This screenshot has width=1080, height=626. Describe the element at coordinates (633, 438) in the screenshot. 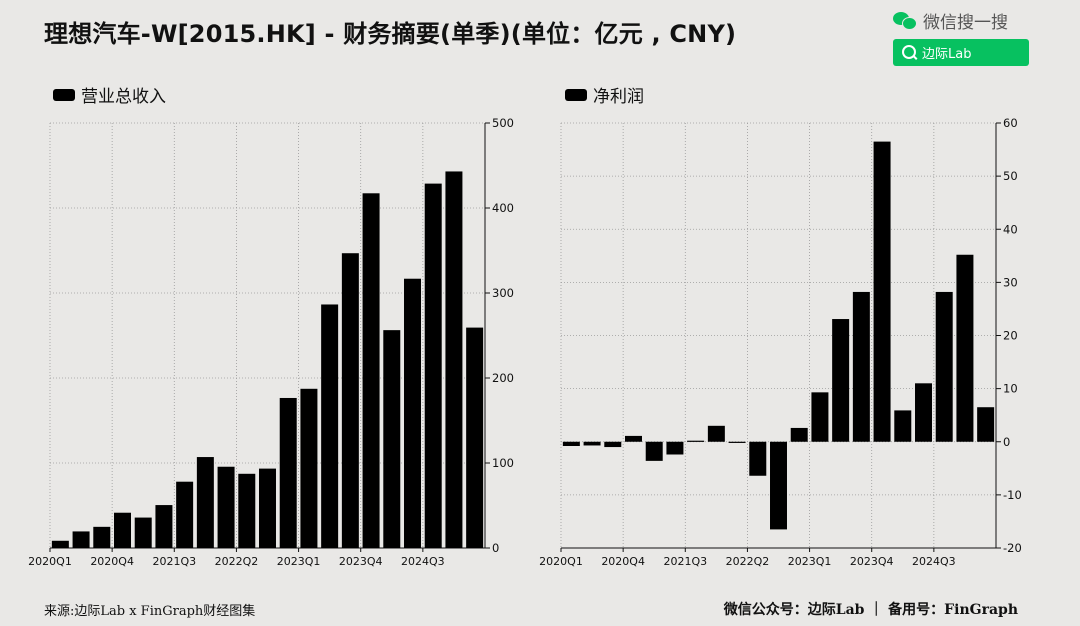

I see `net-profit-bar-2020Q4` at that location.